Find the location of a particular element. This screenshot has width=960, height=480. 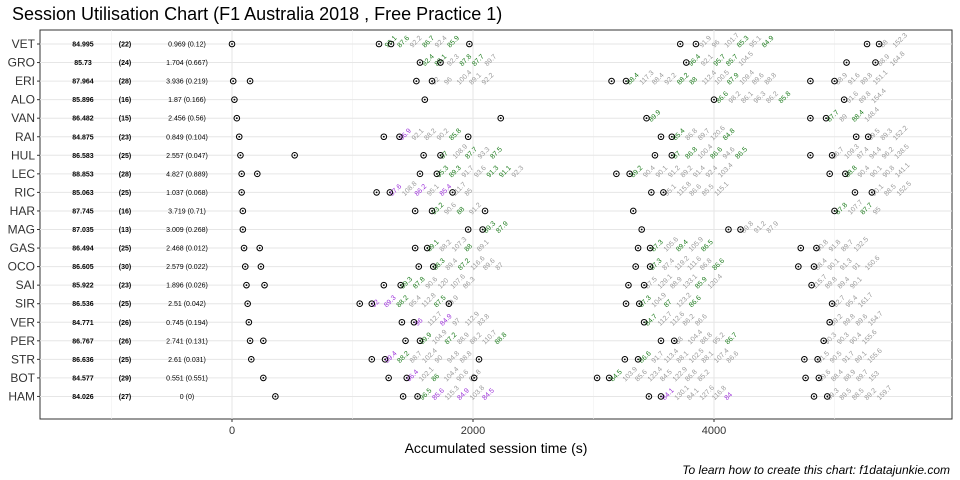

gap-label: 0.969 (0.12) is located at coordinates (187, 45).